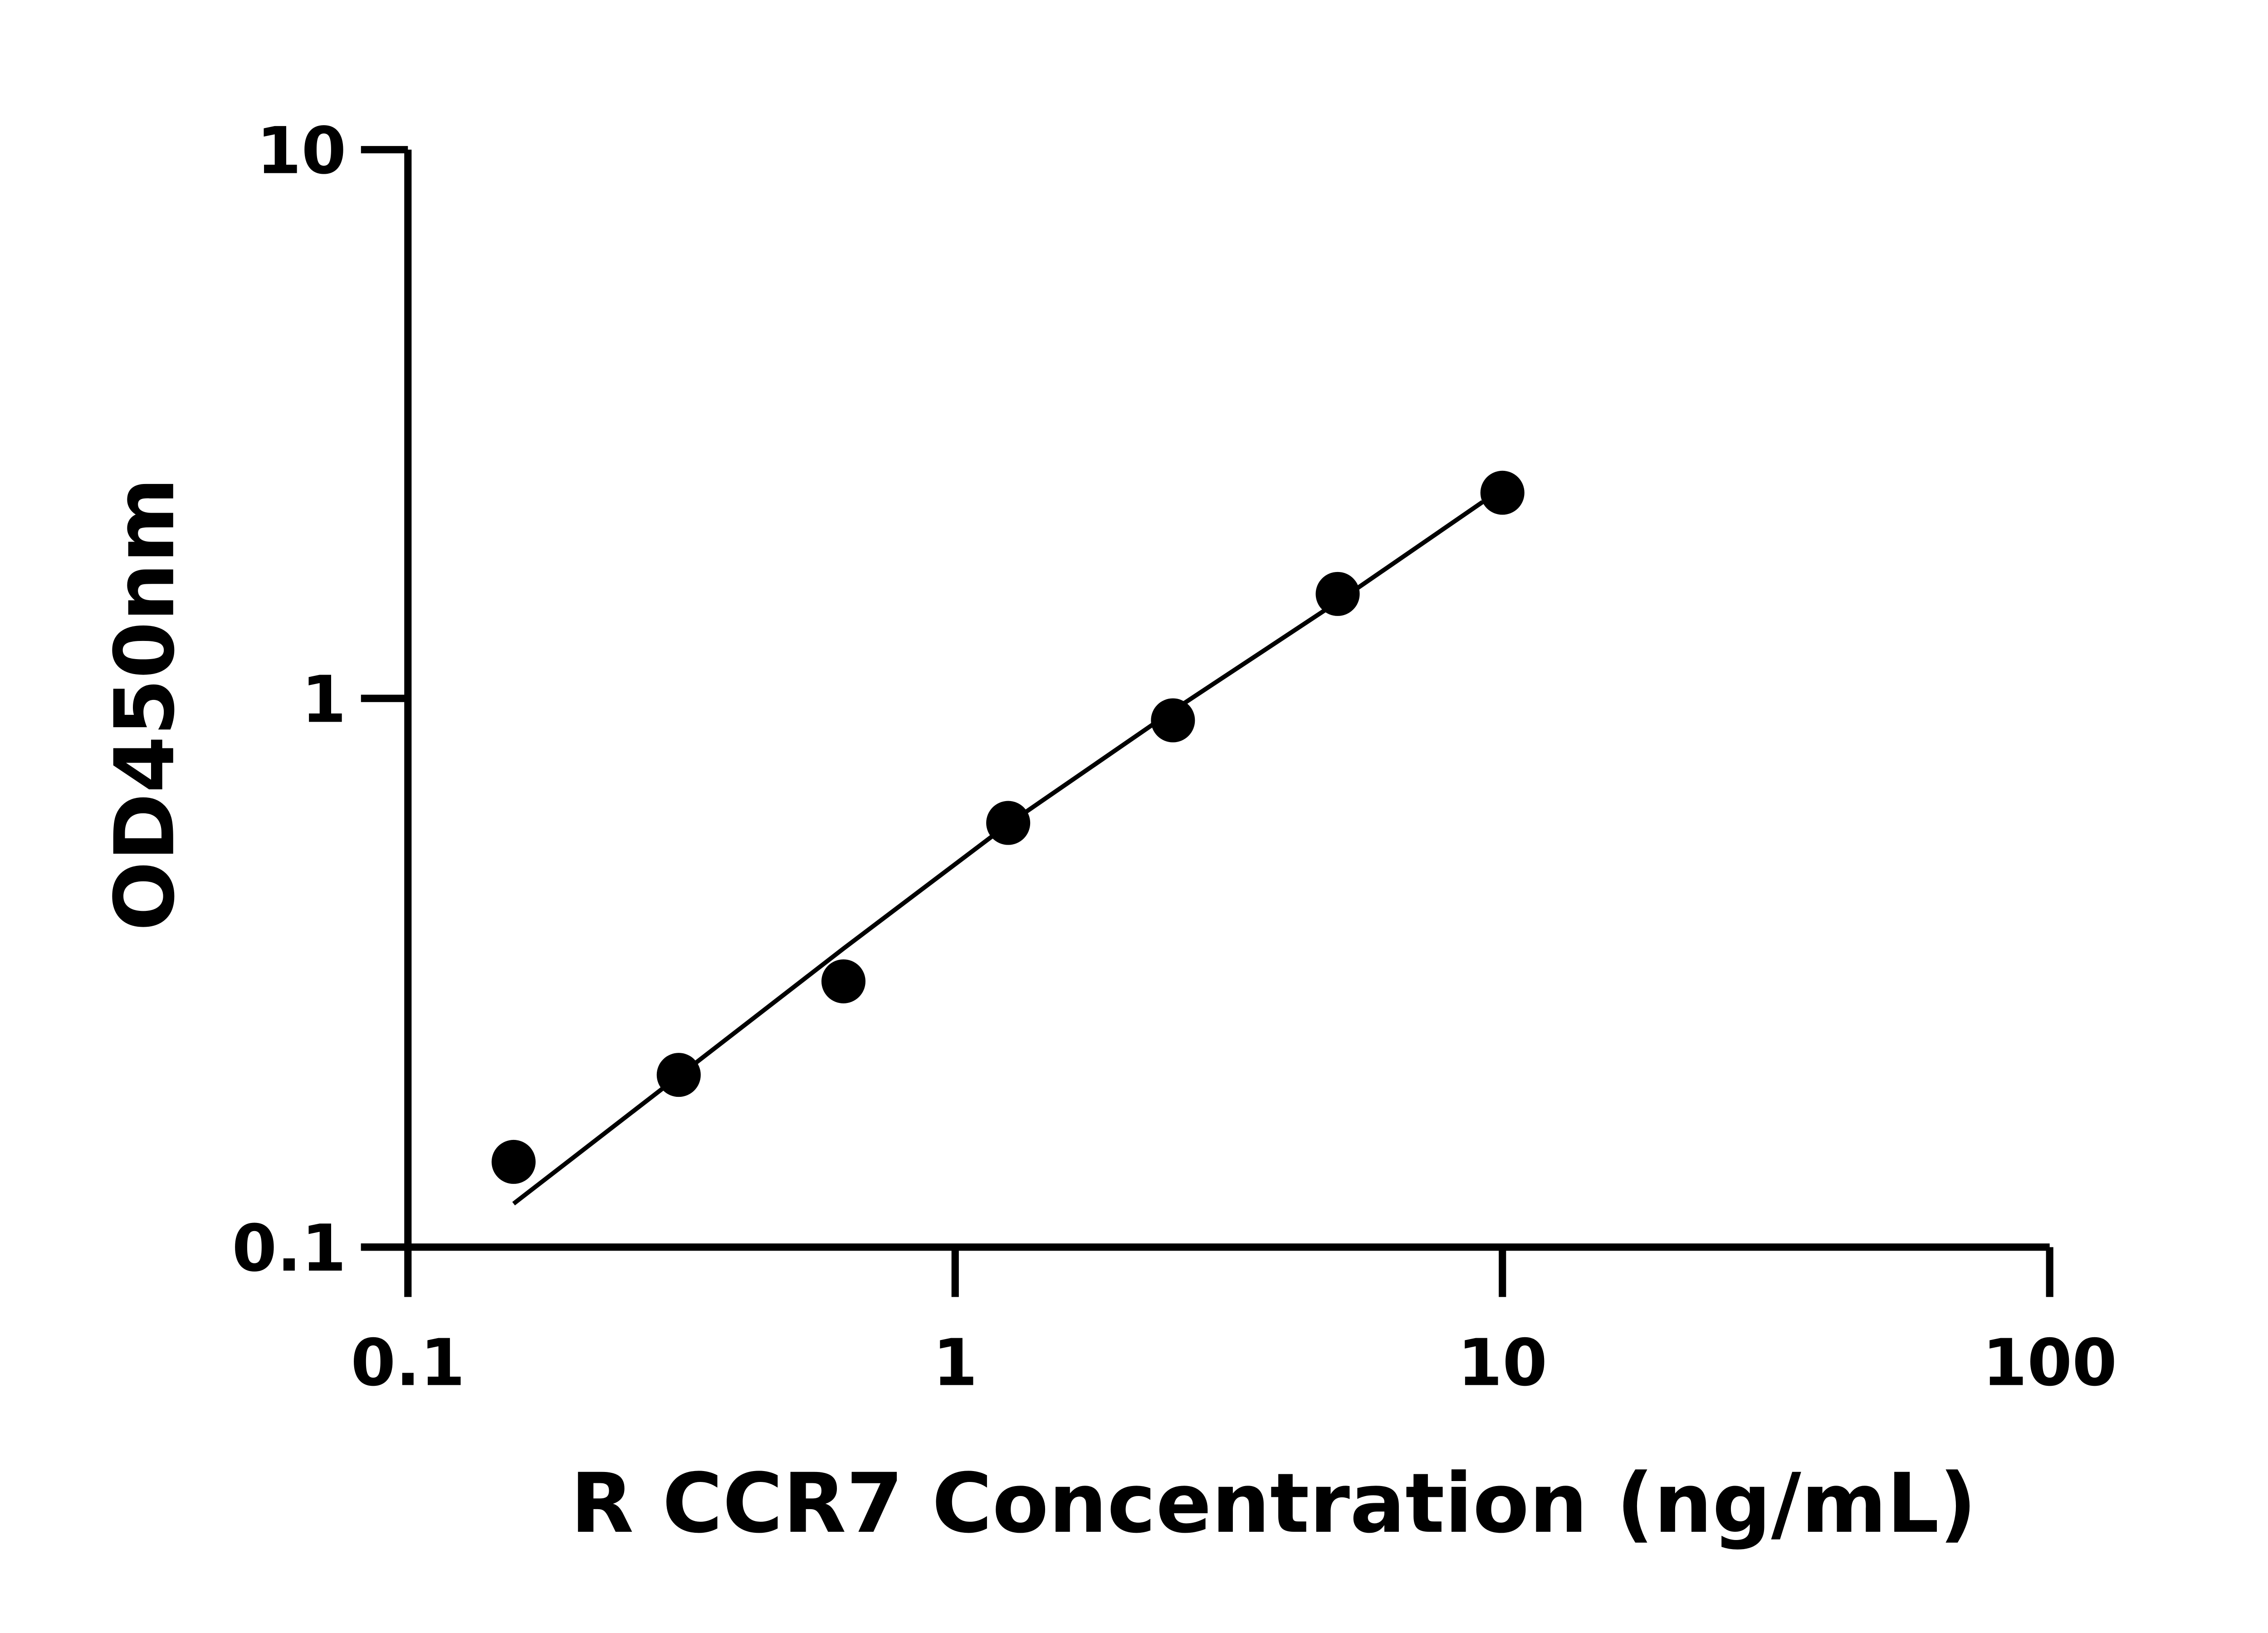  Describe the element at coordinates (1274, 1503) in the screenshot. I see `x-axis-label: R CCR7 Concentration (ng/mL)` at that location.